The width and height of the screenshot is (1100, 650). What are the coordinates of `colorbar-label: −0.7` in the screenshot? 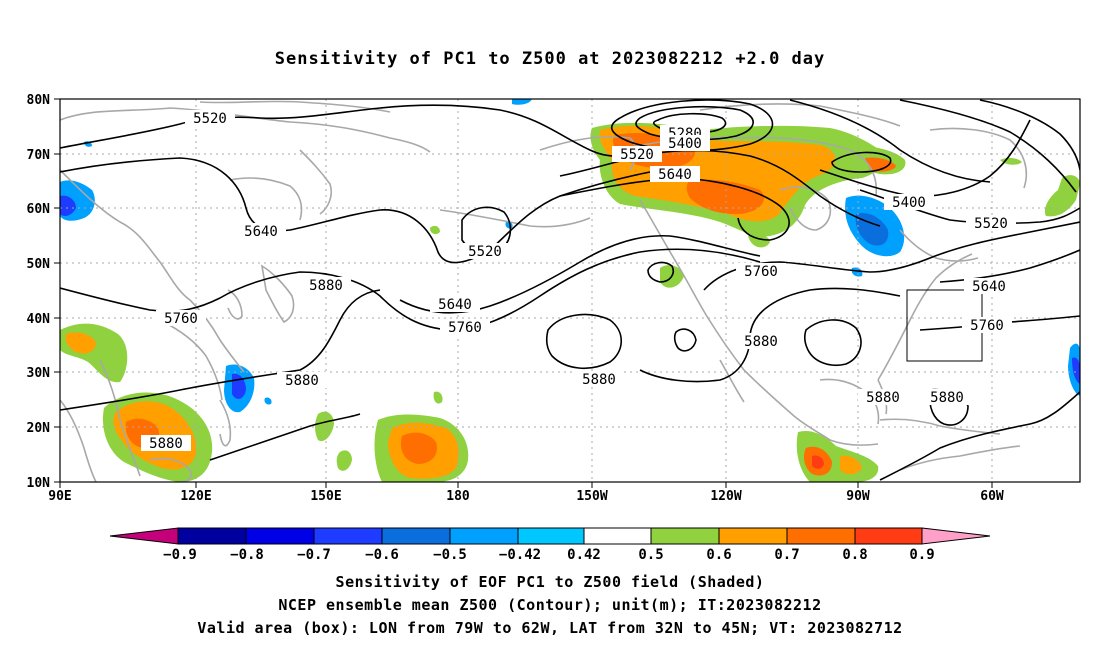 It's located at (314, 555).